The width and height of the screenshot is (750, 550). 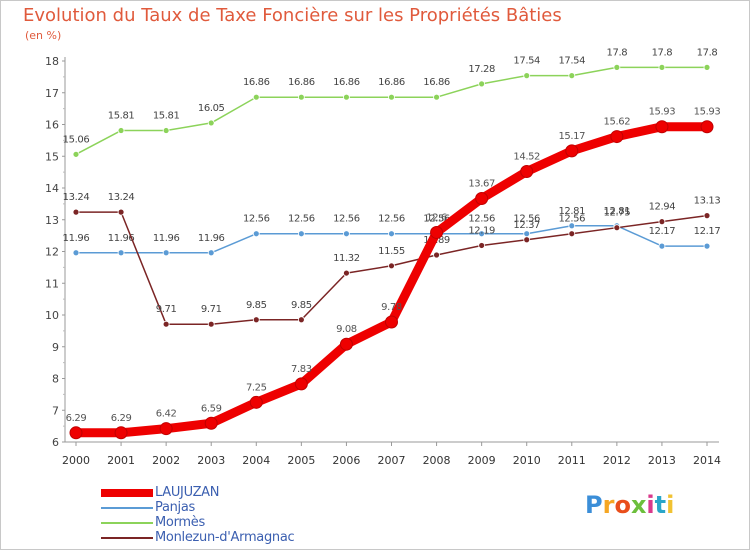 What do you see at coordinates (662, 460) in the screenshot?
I see `x-tick-label: 2013` at bounding box center [662, 460].